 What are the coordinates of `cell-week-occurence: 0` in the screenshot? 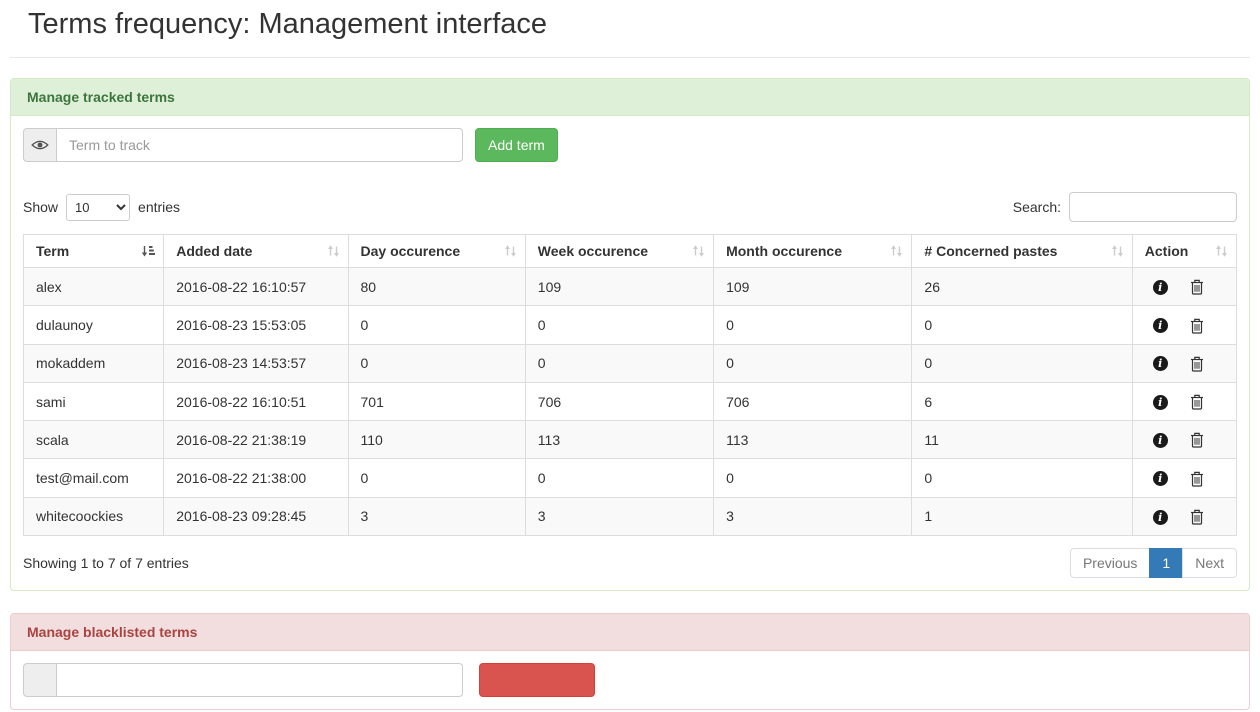 It's located at (619, 363).